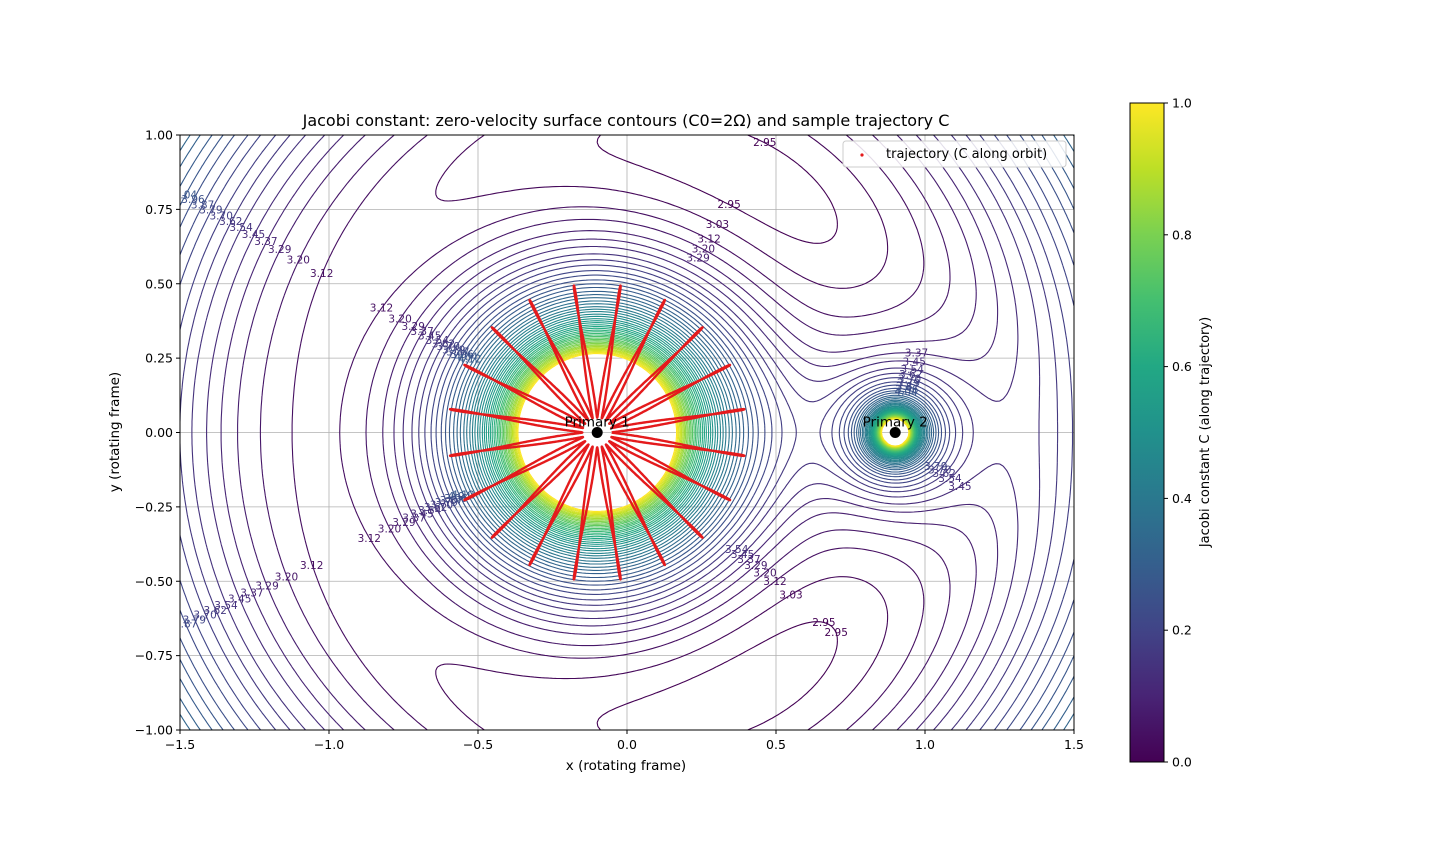 The height and width of the screenshot is (856, 1440). Describe the element at coordinates (895, 423) in the screenshot. I see `primary-label: Primary 2` at that location.